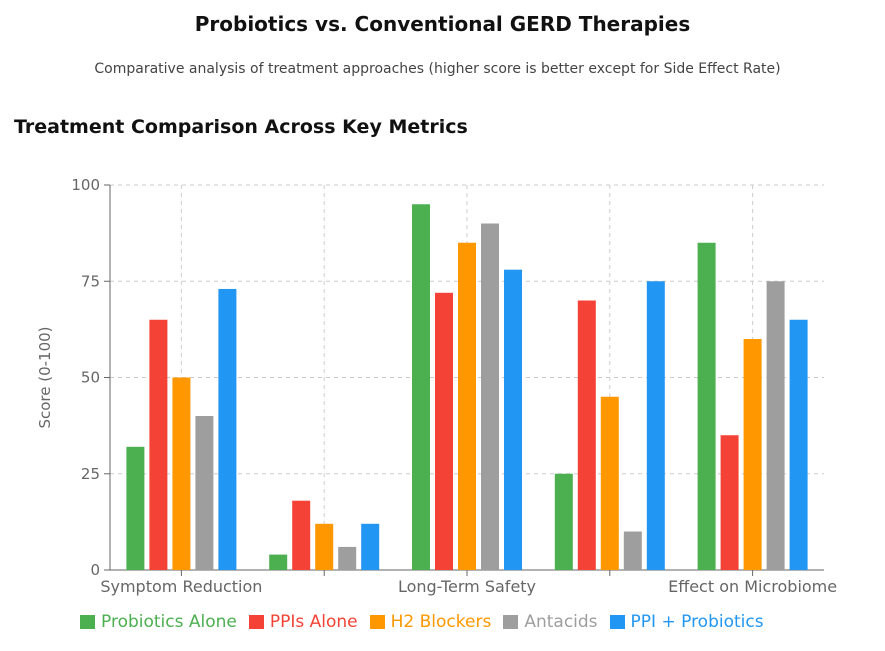 The height and width of the screenshot is (651, 885). I want to click on legend-item: PPI + Probiotics, so click(686, 622).